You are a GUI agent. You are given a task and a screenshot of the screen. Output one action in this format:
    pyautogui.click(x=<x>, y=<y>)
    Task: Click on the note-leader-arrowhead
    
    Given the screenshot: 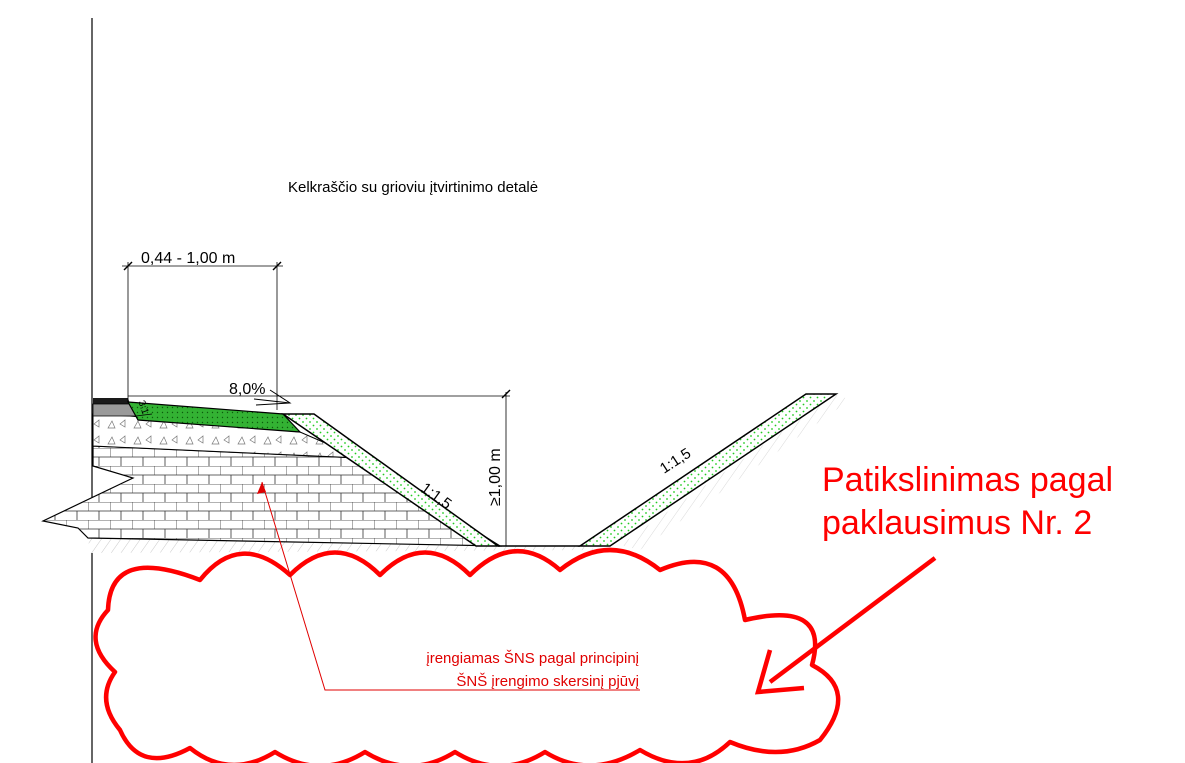 What is the action you would take?
    pyautogui.click(x=261, y=488)
    